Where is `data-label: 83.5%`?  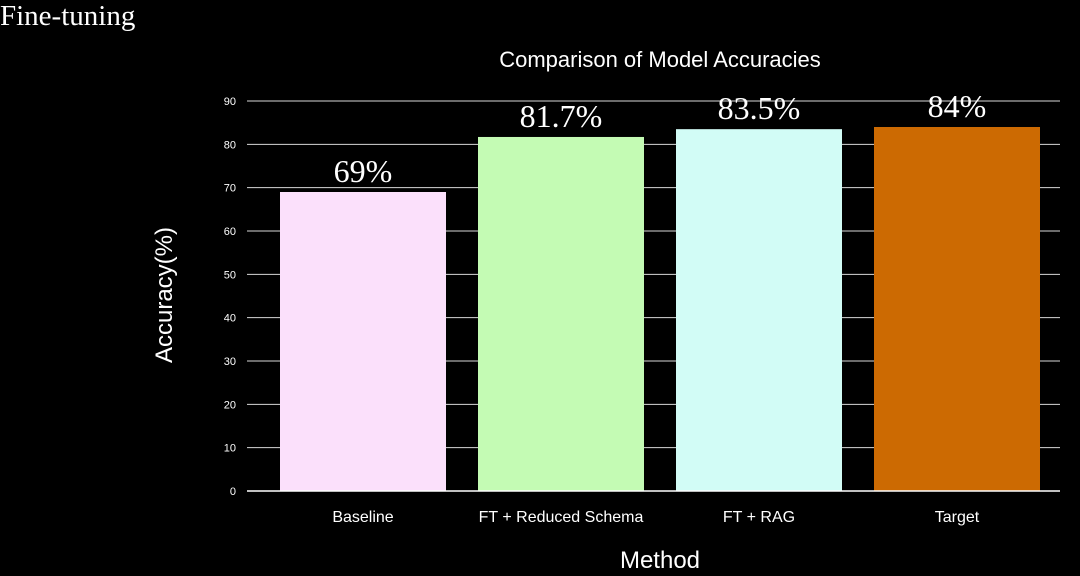
data-label: 83.5% is located at coordinates (759, 108).